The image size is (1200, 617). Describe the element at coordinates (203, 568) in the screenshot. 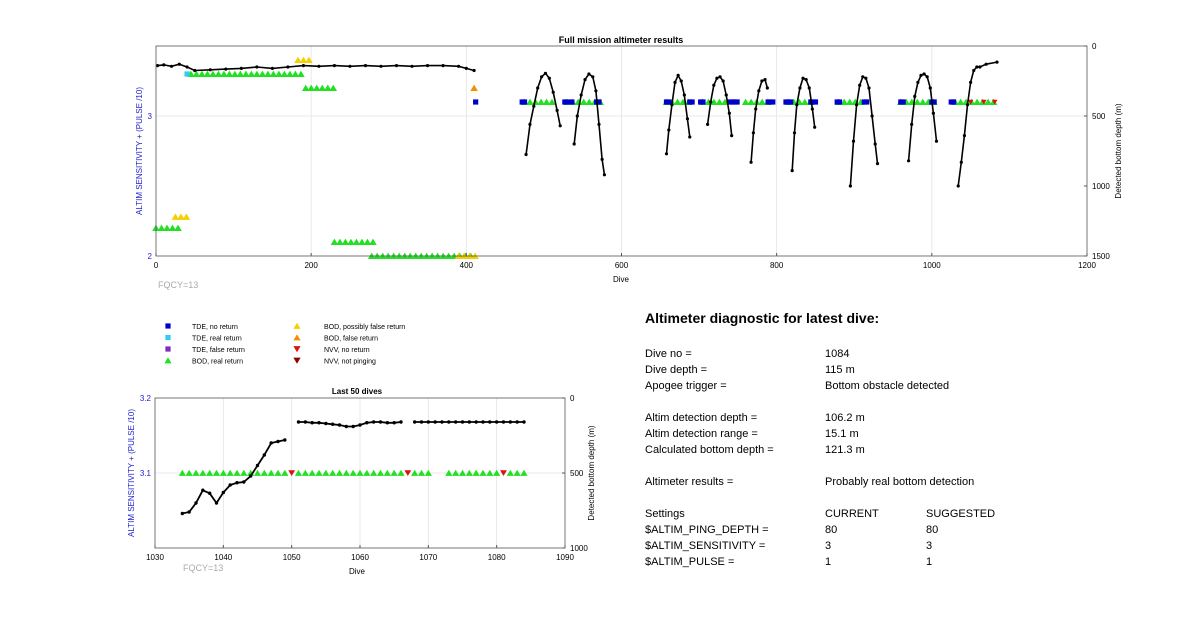

I see `bottom-fqcy-annotation: FQCY=13` at that location.